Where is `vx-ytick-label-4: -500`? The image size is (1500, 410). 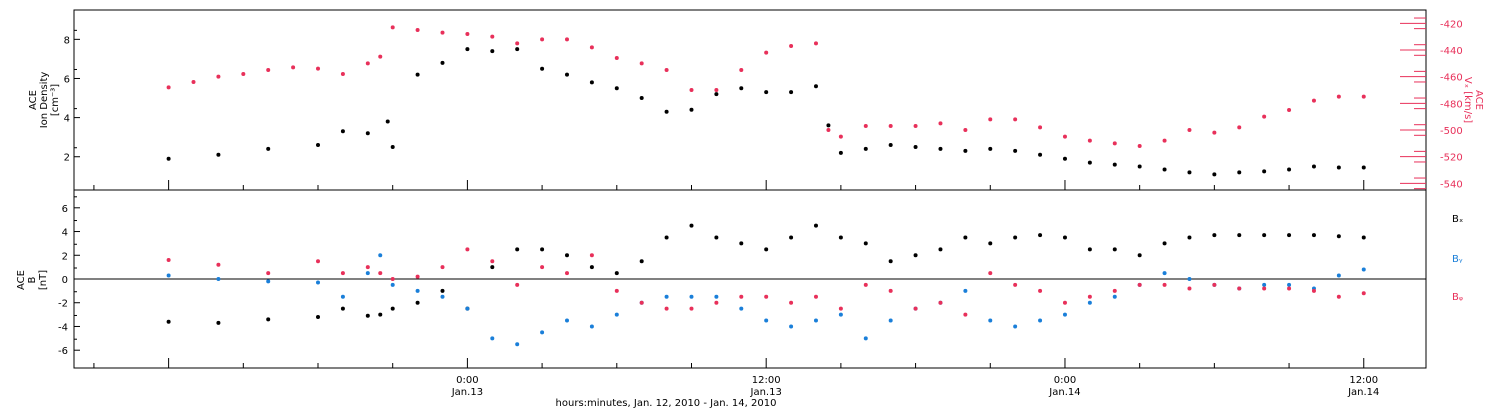
vx-ytick-label-4: -500 is located at coordinates (1451, 131).